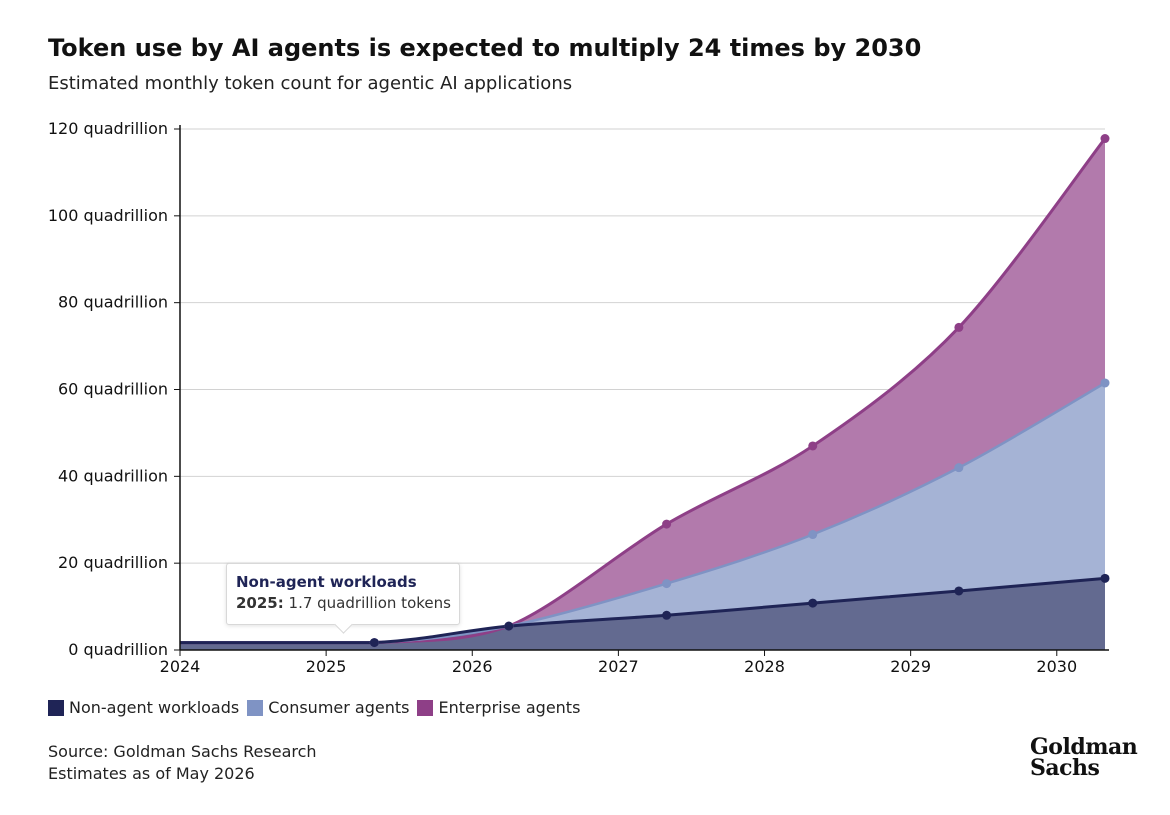 The image size is (1170, 815). What do you see at coordinates (326, 666) in the screenshot?
I see `x-tick-label: 2025` at bounding box center [326, 666].